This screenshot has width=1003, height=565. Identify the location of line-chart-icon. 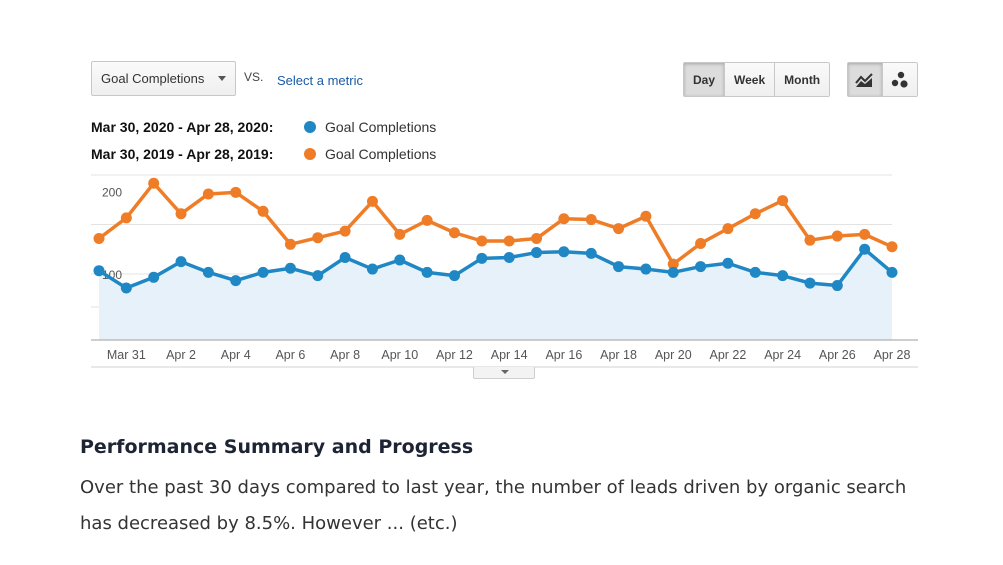
(864, 79).